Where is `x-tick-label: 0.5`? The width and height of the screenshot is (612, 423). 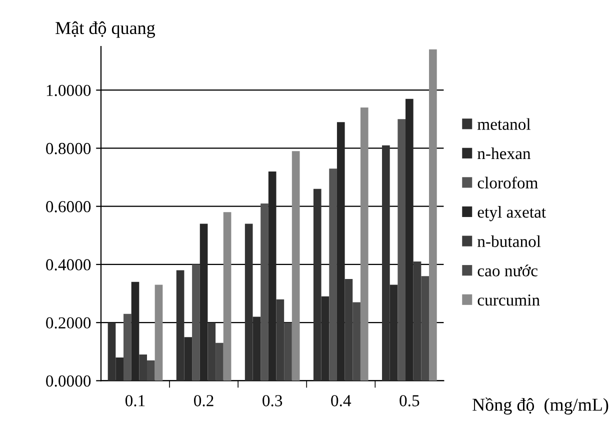
x-tick-label: 0.5 is located at coordinates (410, 400).